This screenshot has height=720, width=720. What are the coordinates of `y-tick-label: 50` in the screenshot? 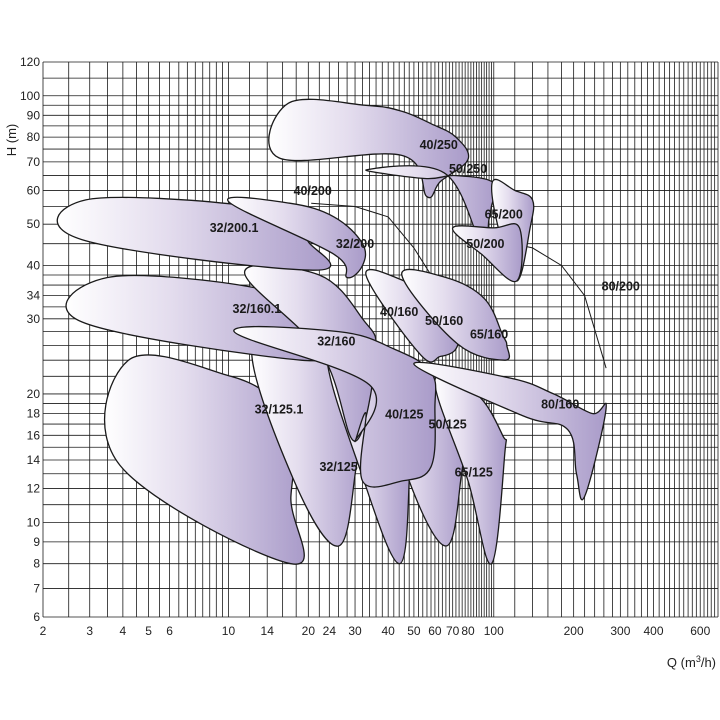 It's located at (34, 224).